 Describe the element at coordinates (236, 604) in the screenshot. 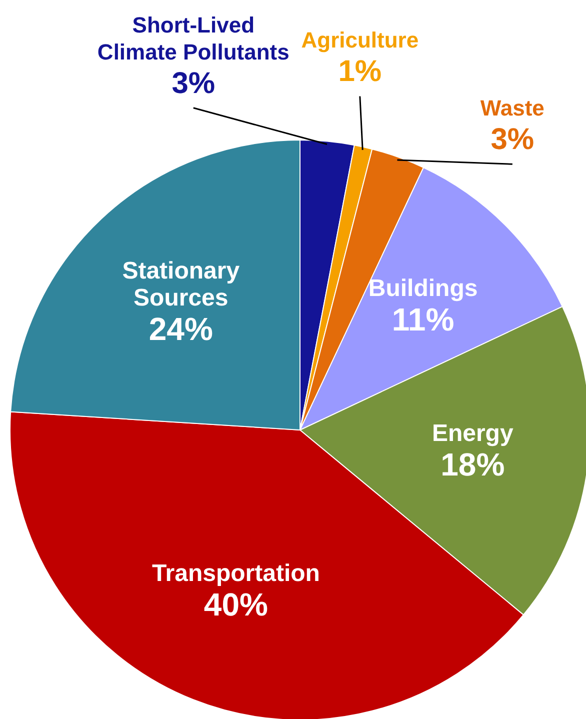

I see `data-label: 40%` at that location.